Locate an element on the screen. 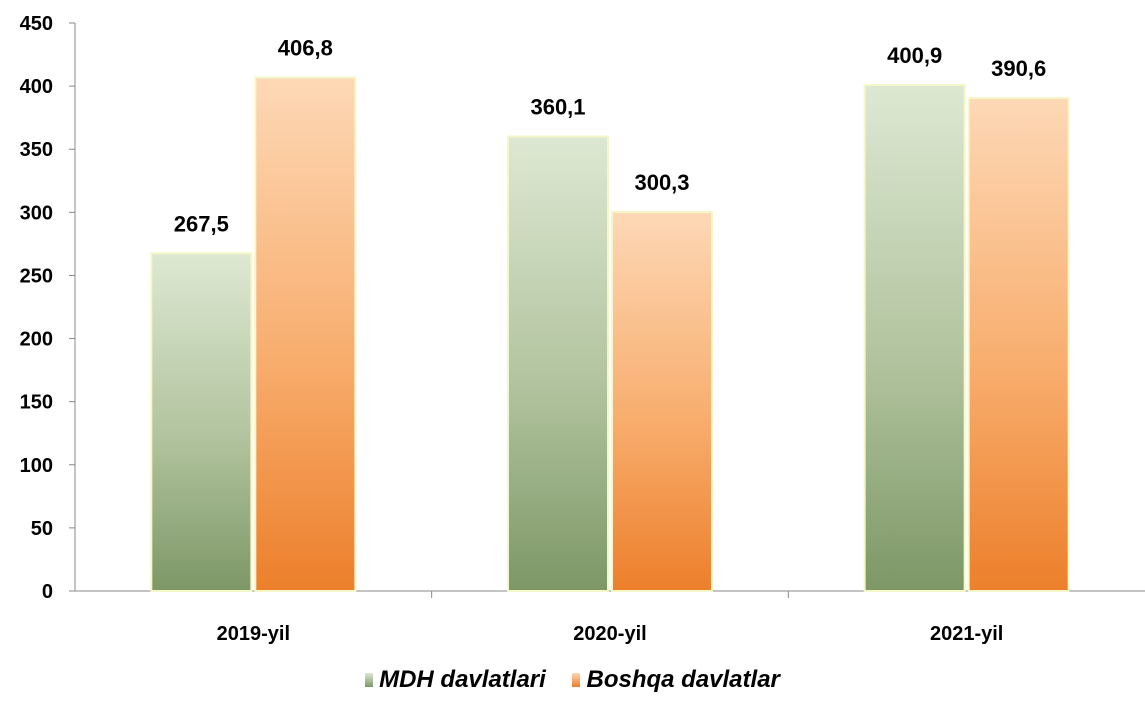  legend-label-boshqa: Boshqa davlatlar is located at coordinates (683, 679).